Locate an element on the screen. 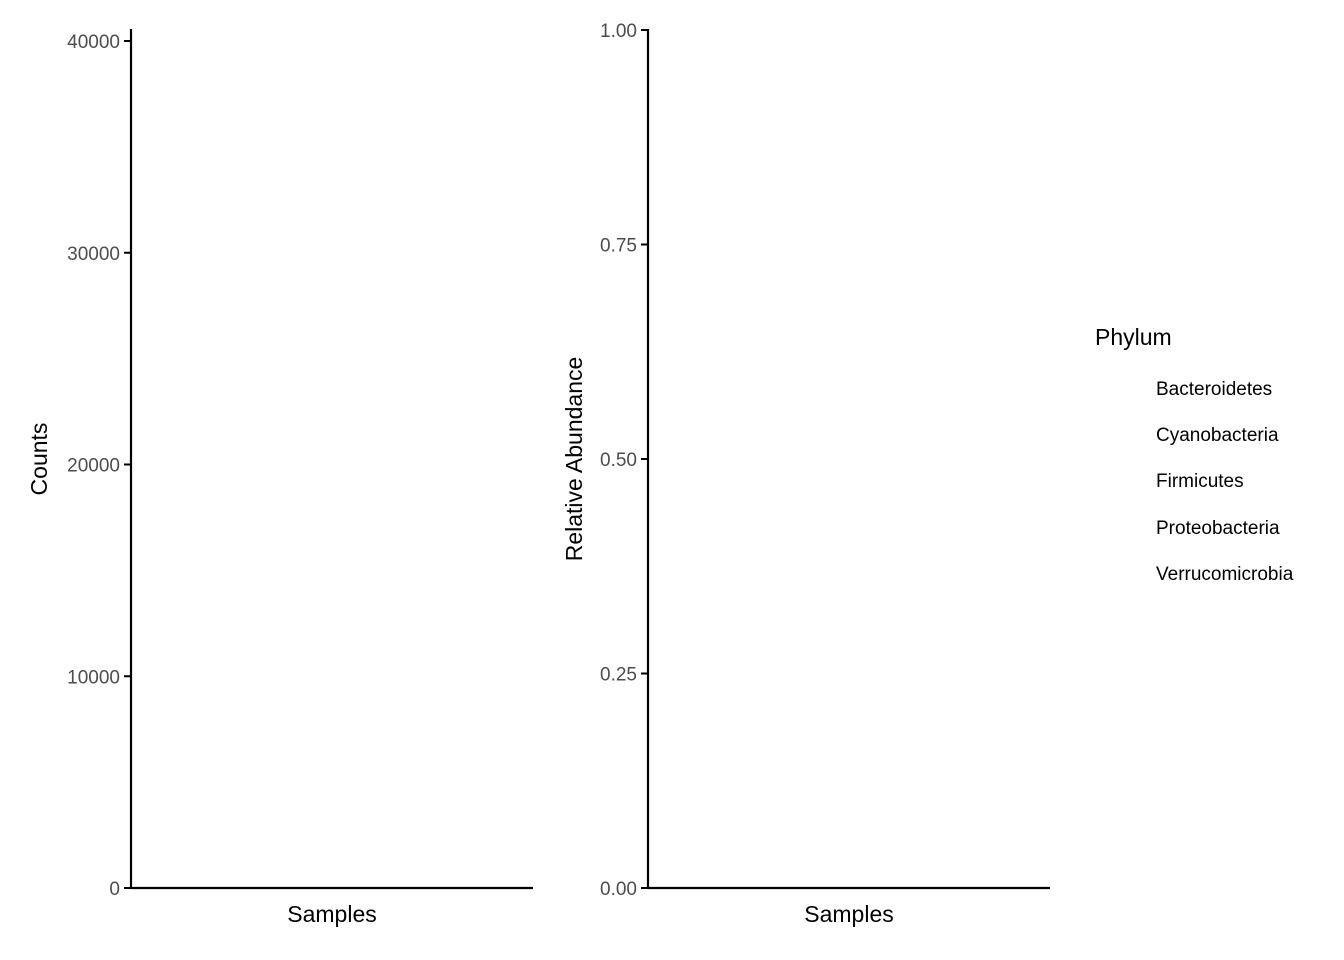 The image size is (1344, 960). counts-y-tick-label: 0 is located at coordinates (114, 889).